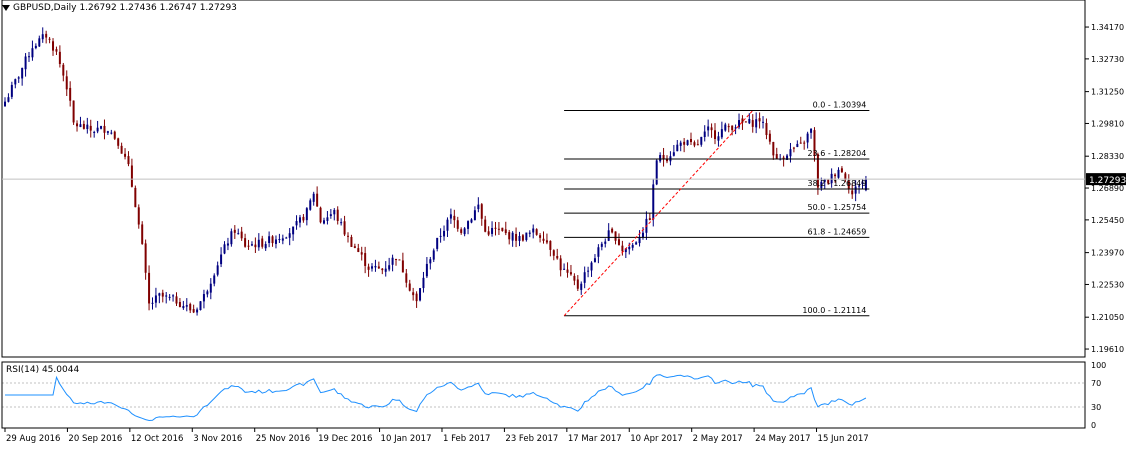 The width and height of the screenshot is (1126, 453). What do you see at coordinates (1107, 156) in the screenshot?
I see `price-tick-label: 1.28330` at bounding box center [1107, 156].